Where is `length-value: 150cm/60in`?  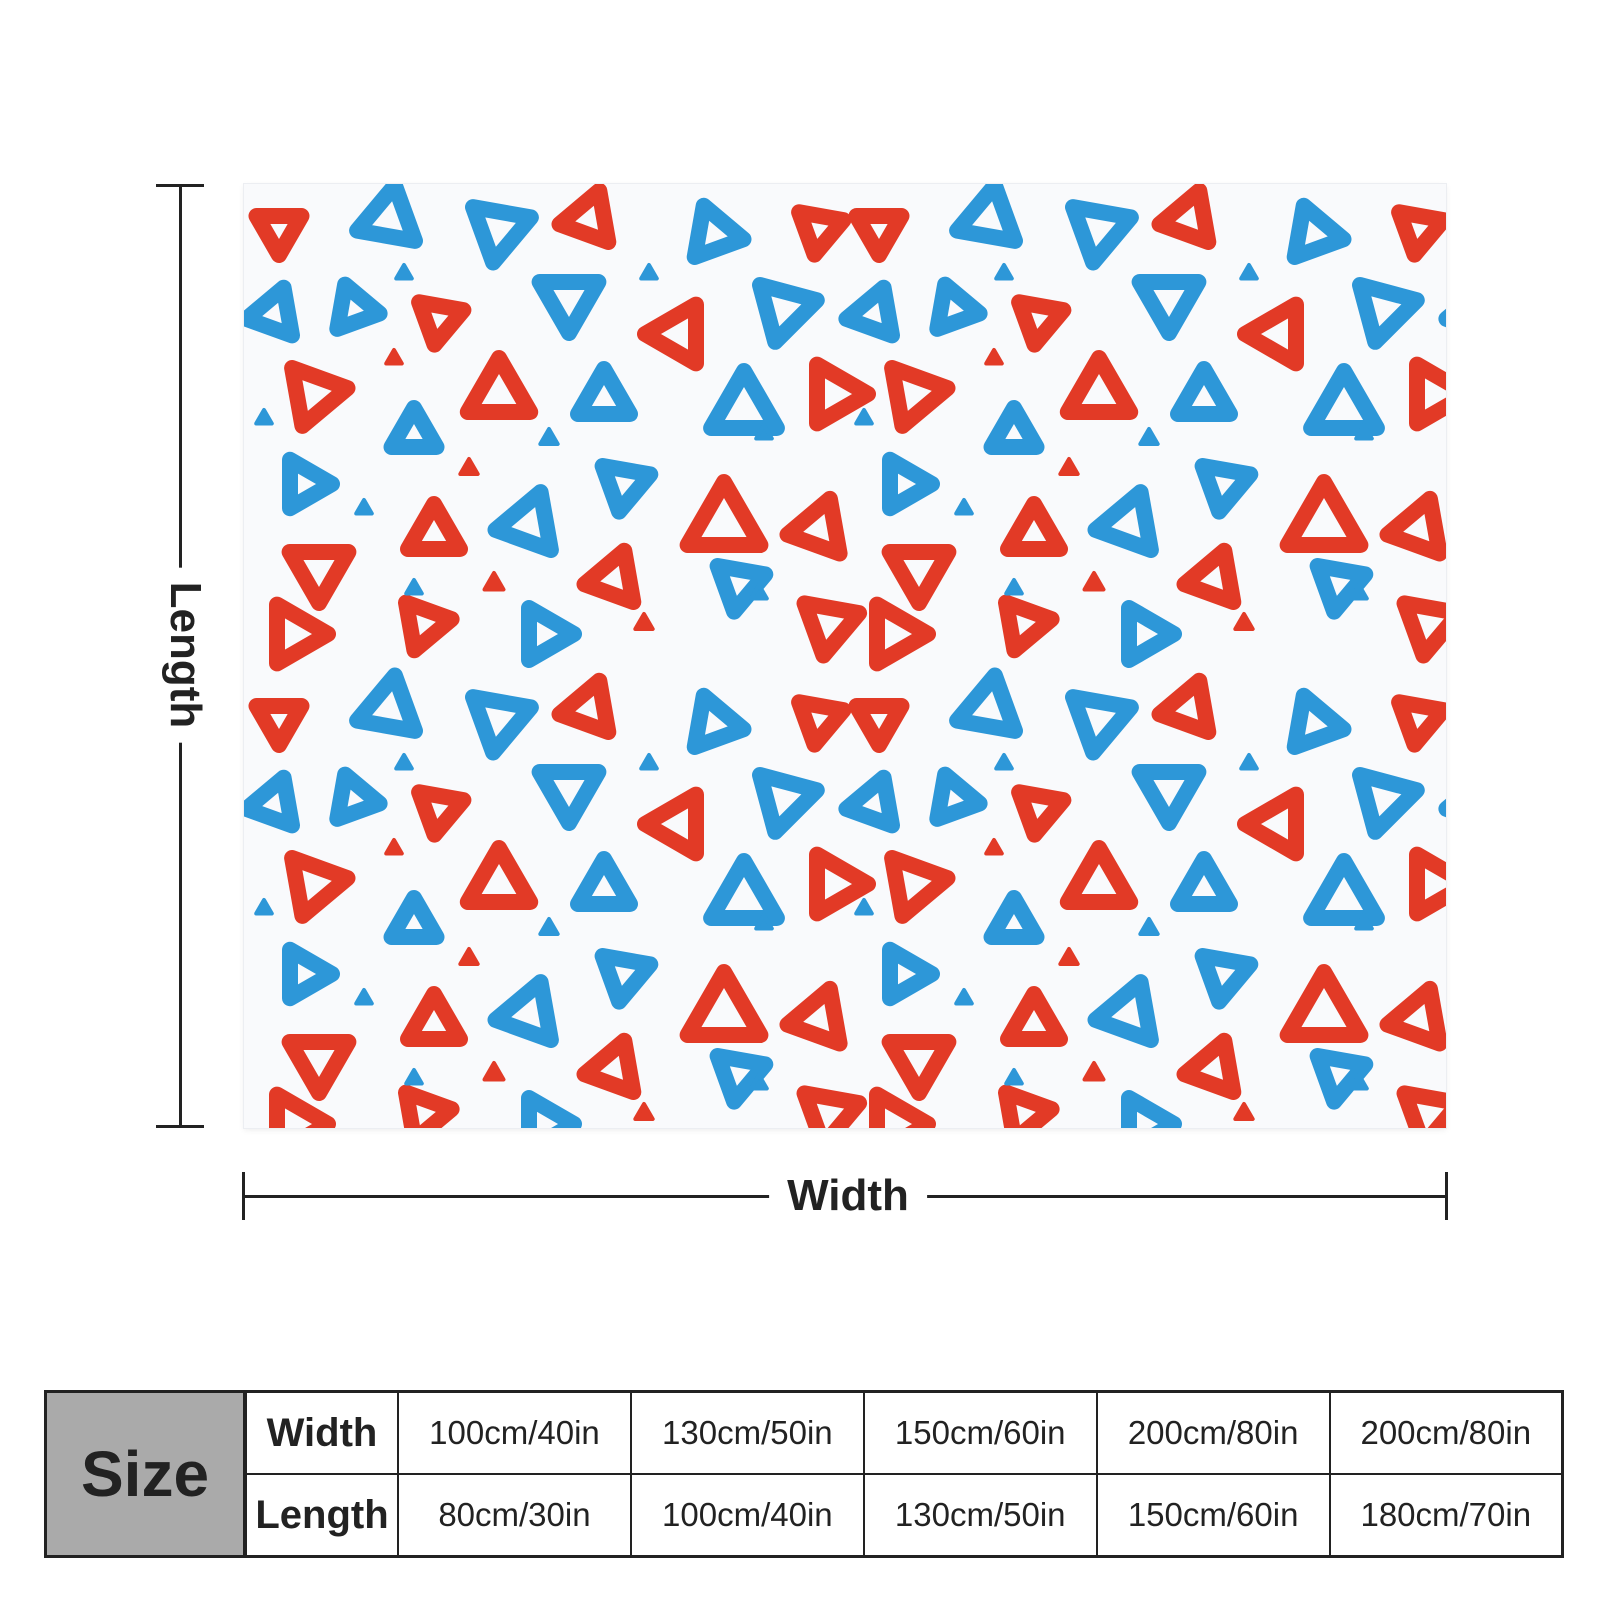
length-value: 150cm/60in is located at coordinates (1213, 1515).